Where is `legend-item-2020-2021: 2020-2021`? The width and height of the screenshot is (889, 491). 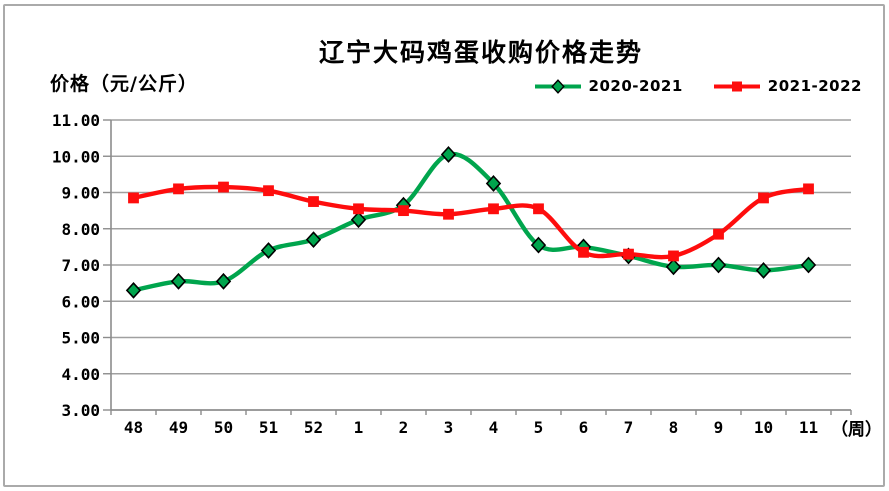
legend-item-2020-2021: 2020-2021 is located at coordinates (608, 86).